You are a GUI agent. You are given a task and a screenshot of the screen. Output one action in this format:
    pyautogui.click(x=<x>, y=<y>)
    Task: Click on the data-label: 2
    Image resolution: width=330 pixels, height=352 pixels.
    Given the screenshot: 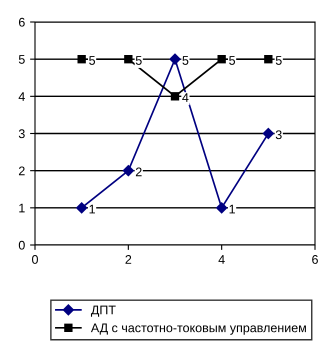 What is the action you would take?
    pyautogui.click(x=139, y=171)
    